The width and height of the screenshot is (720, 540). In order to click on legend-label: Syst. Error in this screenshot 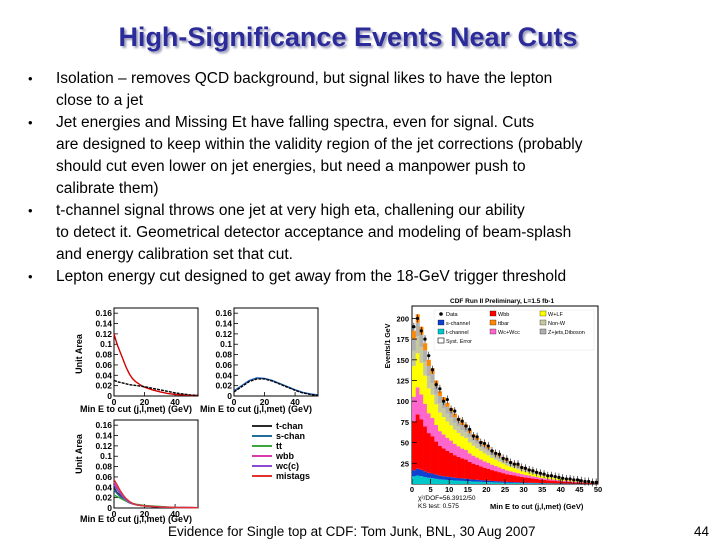, I will do `click(459, 342)`.